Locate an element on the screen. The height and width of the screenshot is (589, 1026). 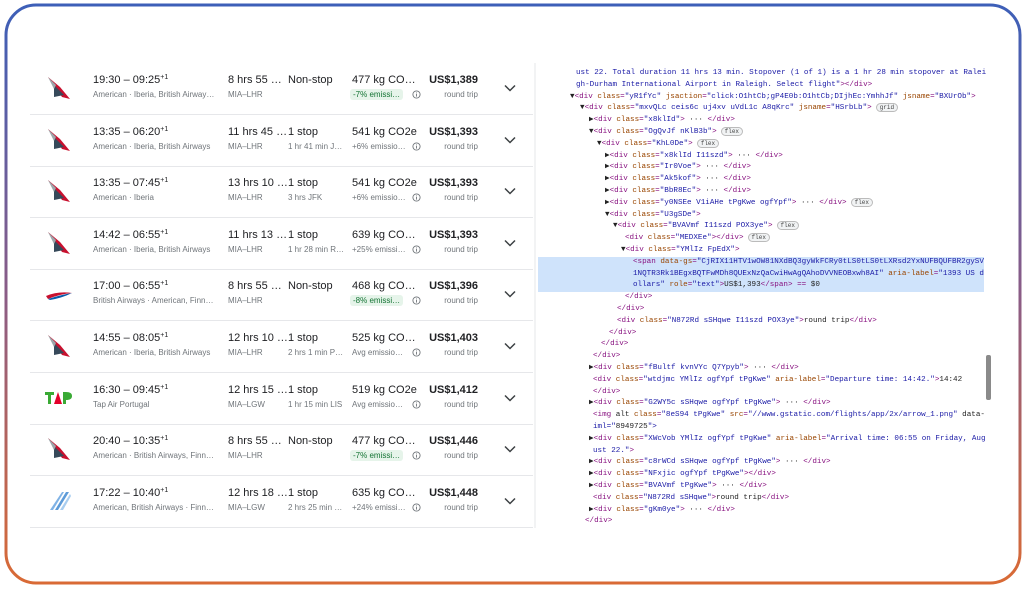
layout-badge: grid is located at coordinates (887, 108).